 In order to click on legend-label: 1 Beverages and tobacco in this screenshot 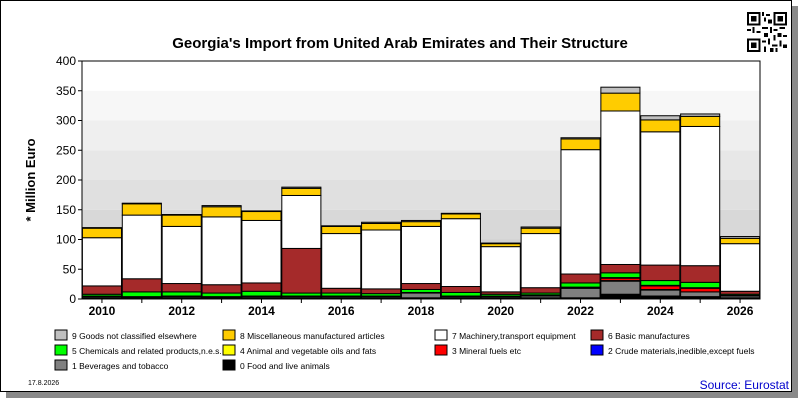, I will do `click(120, 366)`.